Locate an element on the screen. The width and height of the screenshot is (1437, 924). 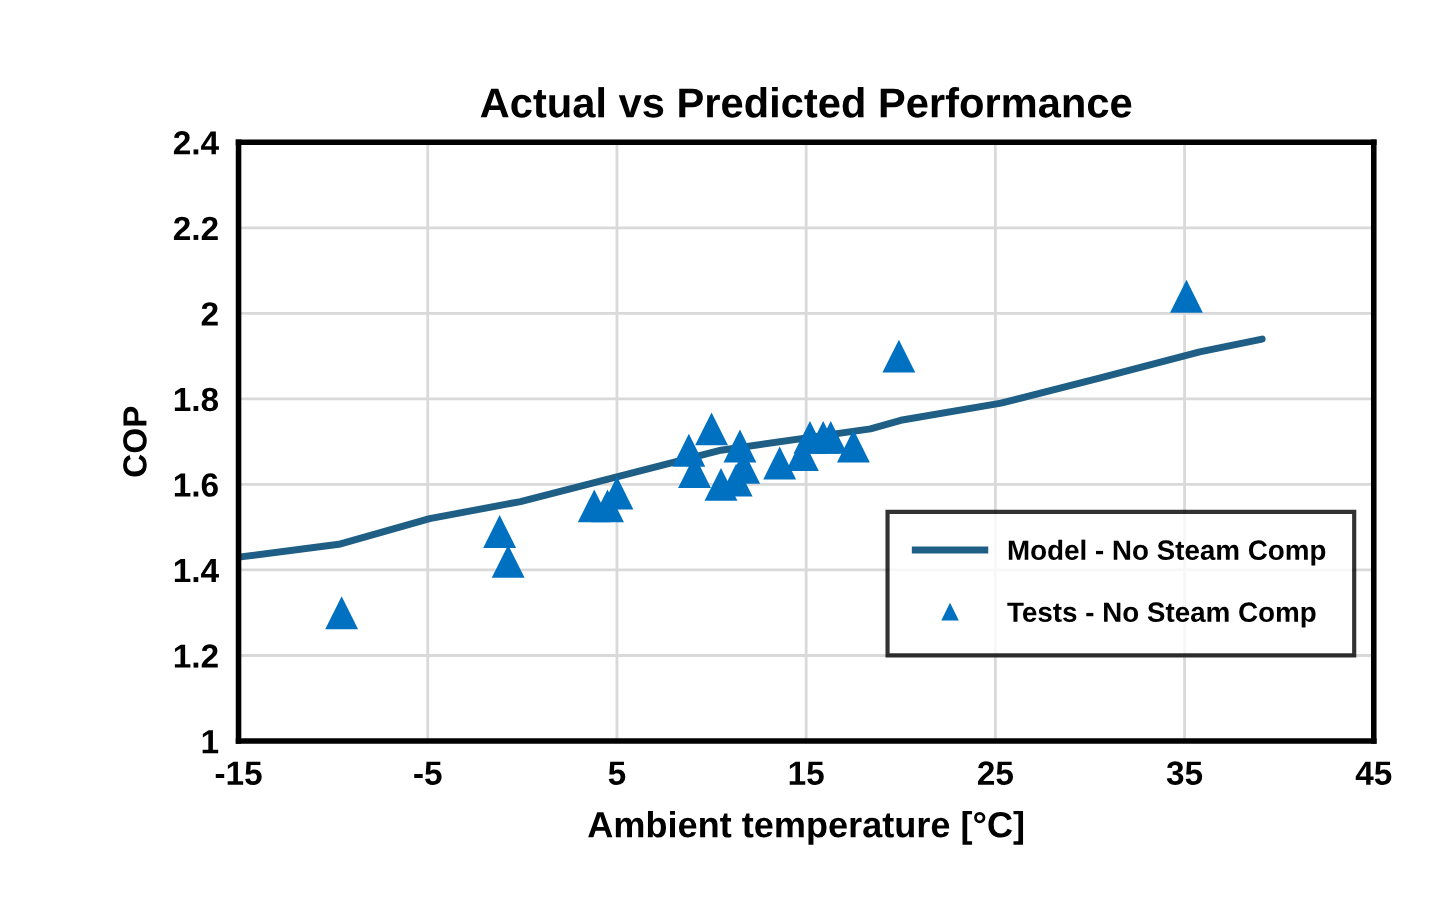
x-tick-label: 5 is located at coordinates (617, 773).